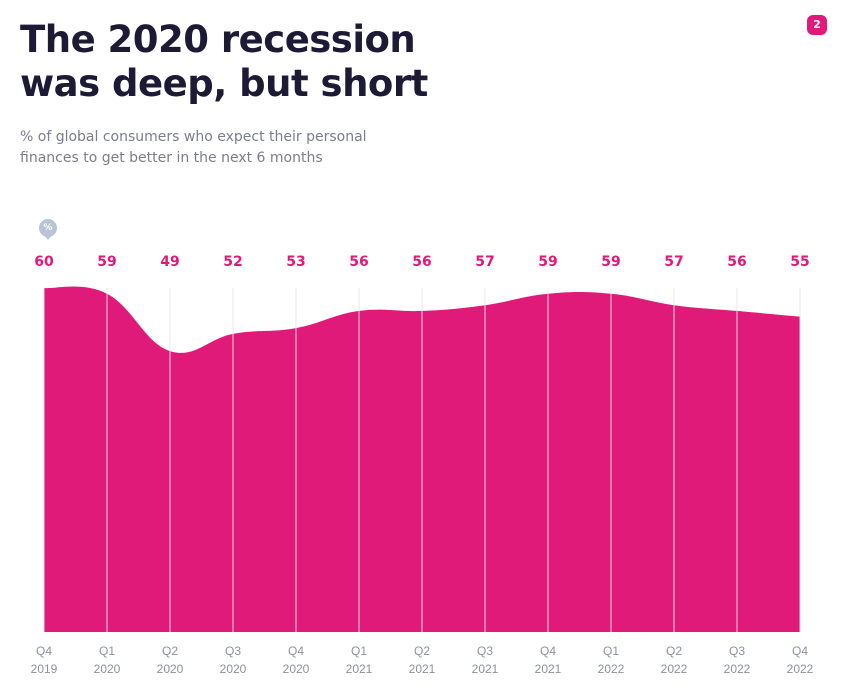 This screenshot has width=846, height=692. Describe the element at coordinates (799, 262) in the screenshot. I see `data-label: 55` at that location.